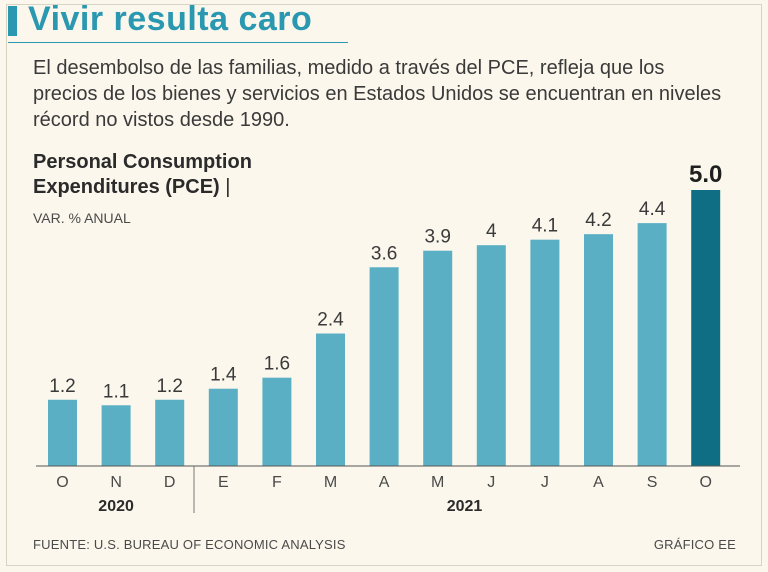 The height and width of the screenshot is (572, 768). Describe the element at coordinates (705, 174) in the screenshot. I see `data-label: 5.0` at that location.